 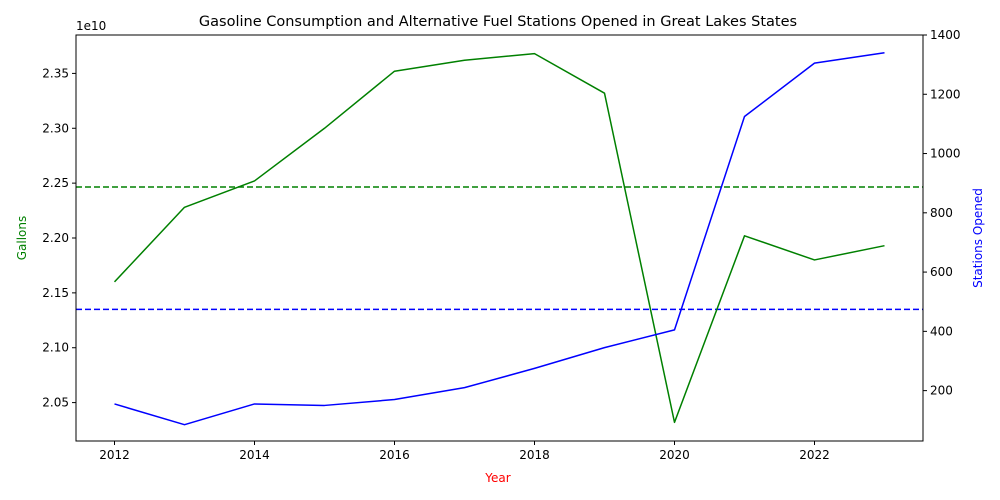 I want to click on left-tick-label: 2.25, so click(x=55, y=183).